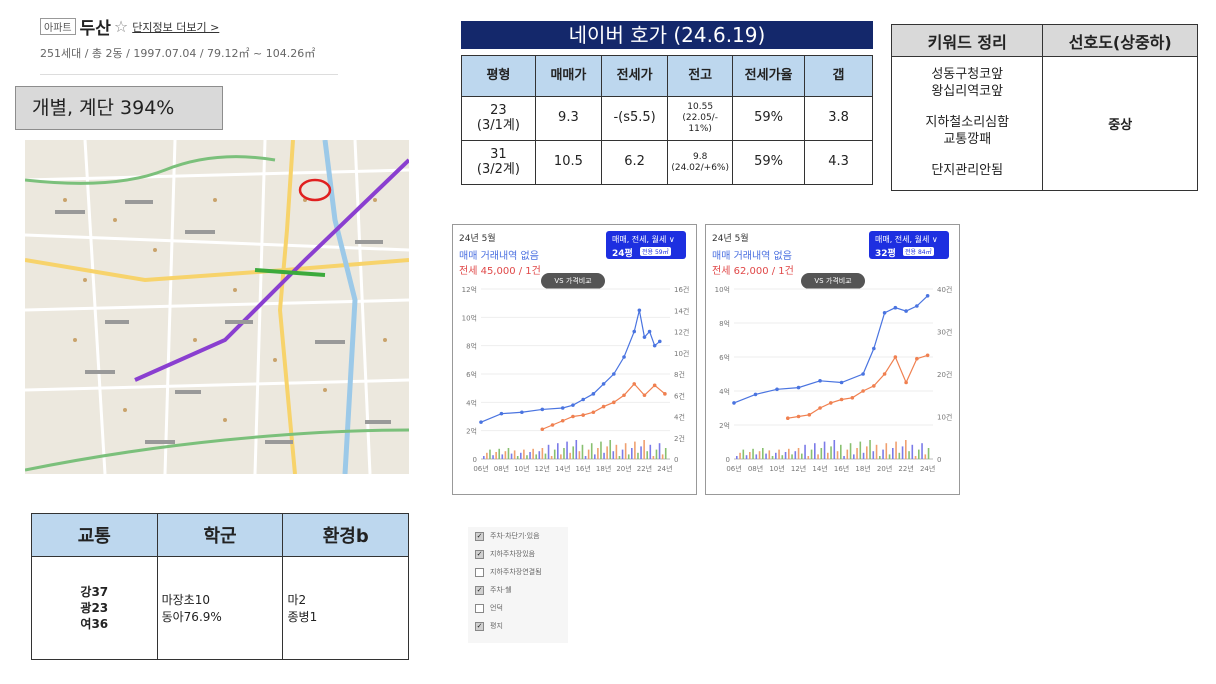  Describe the element at coordinates (646, 245) in the screenshot. I see `trade-type-filter: 매매, 전세, 월세 ∨ 24평 전용 59㎡` at that location.